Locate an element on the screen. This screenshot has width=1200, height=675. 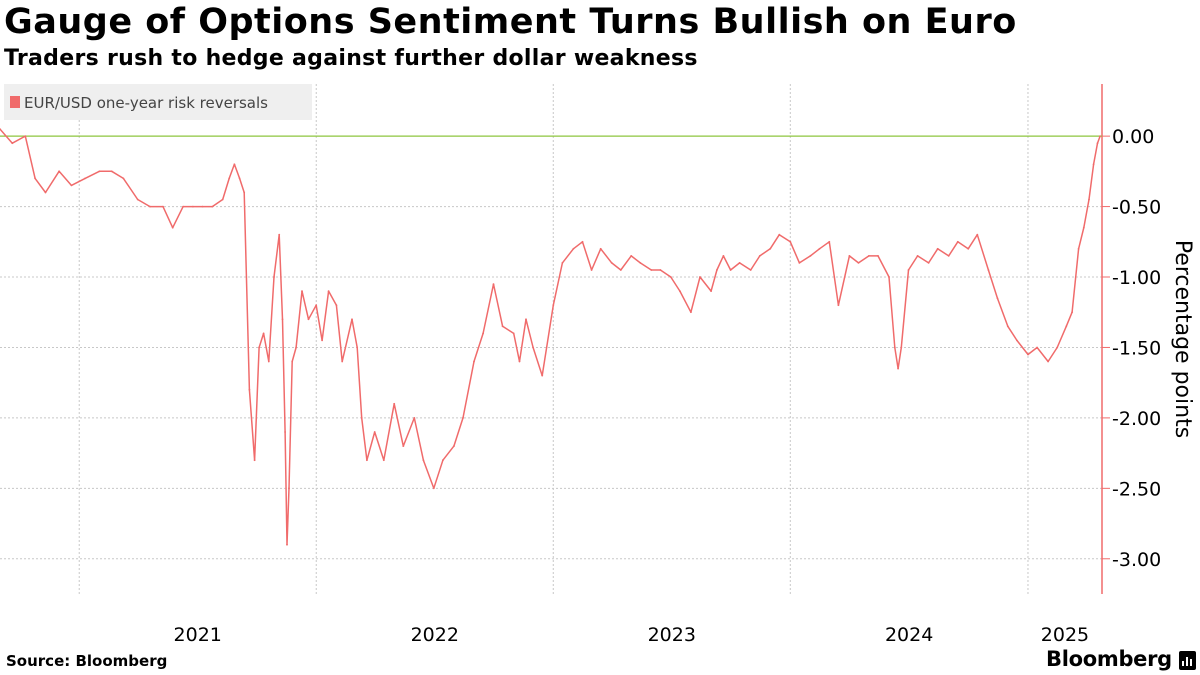
x-tick-label: 2025 is located at coordinates (1065, 635).